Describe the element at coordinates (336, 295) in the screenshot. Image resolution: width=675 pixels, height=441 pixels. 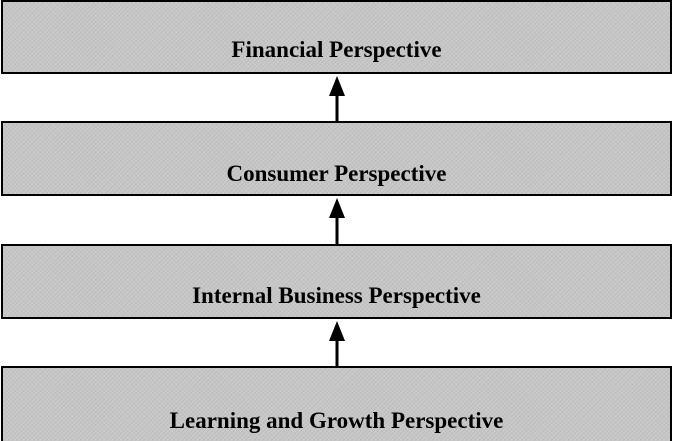
I see `internal-business-perspective-label: Internal Business Perspective` at that location.